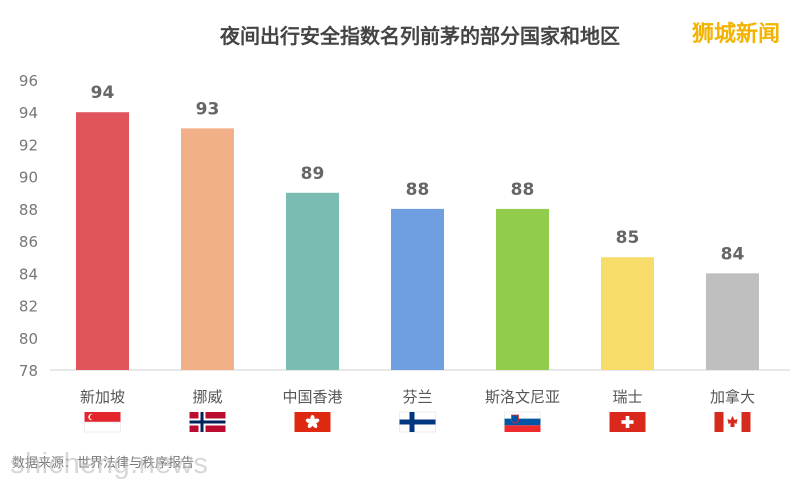 This screenshot has height=485, width=800. What do you see at coordinates (28, 339) in the screenshot?
I see `y-tick-label: 80` at bounding box center [28, 339].